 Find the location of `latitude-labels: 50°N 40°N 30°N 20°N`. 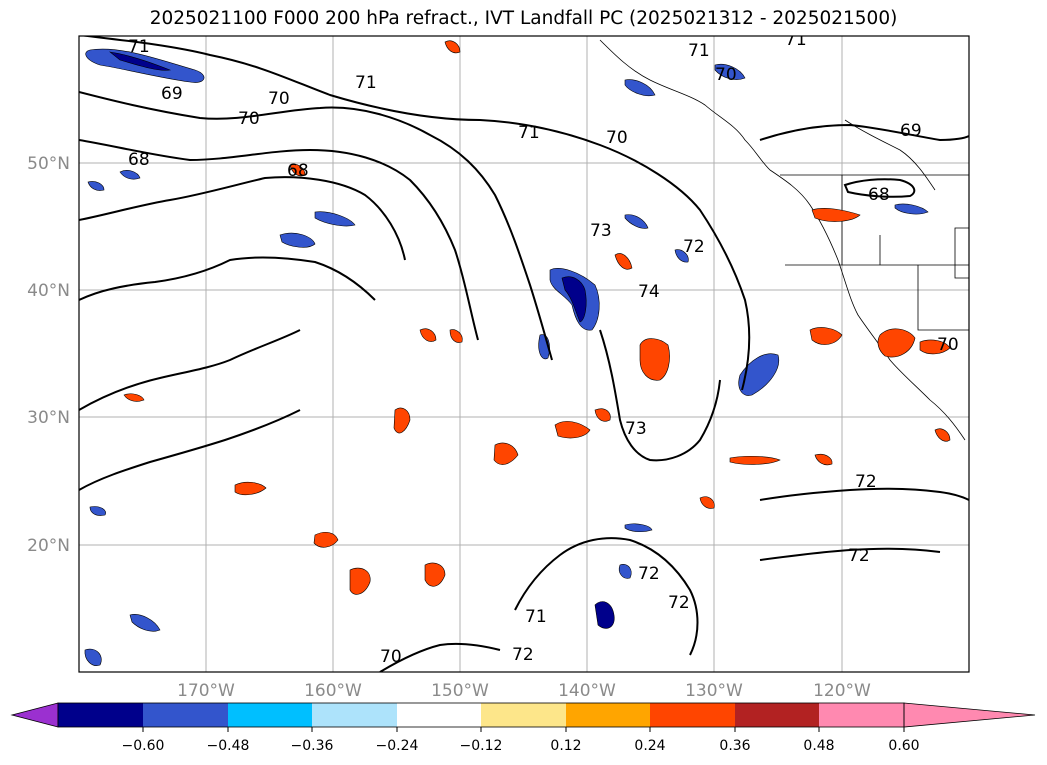

latitude-labels: 50°N 40°N 30°N 20°N is located at coordinates (48, 355).